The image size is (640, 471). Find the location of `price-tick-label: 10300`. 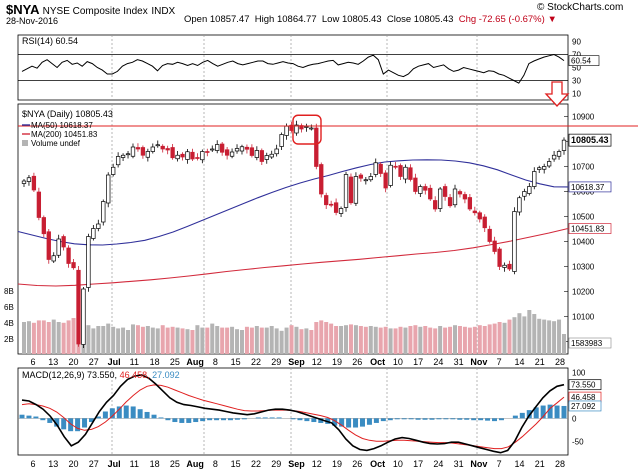

price-tick-label: 10300 is located at coordinates (583, 267).